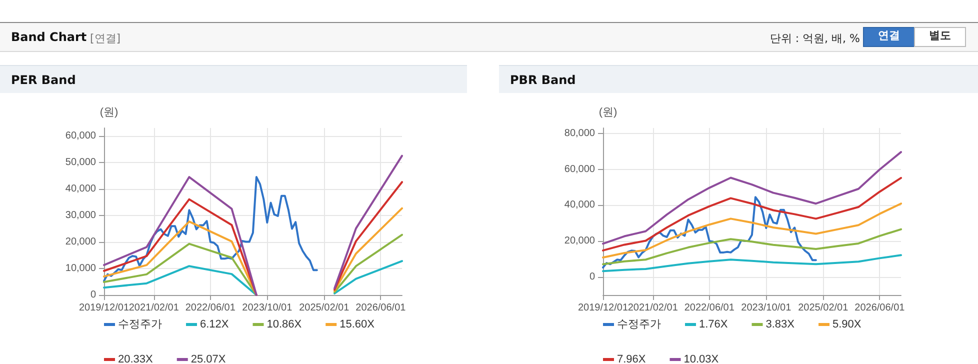  What do you see at coordinates (781, 324) in the screenshot?
I see `legend-label: 3.83X` at bounding box center [781, 324].